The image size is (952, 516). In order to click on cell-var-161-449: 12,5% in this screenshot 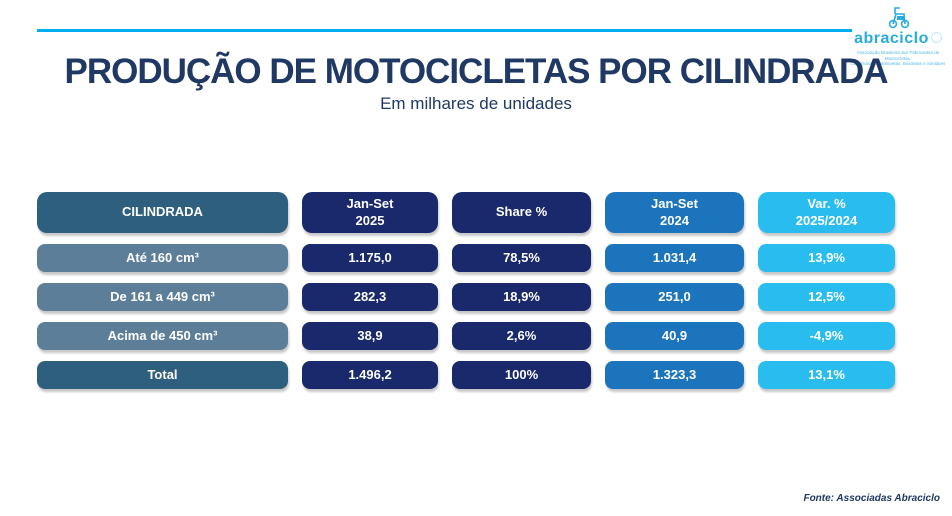, I will do `click(826, 297)`.